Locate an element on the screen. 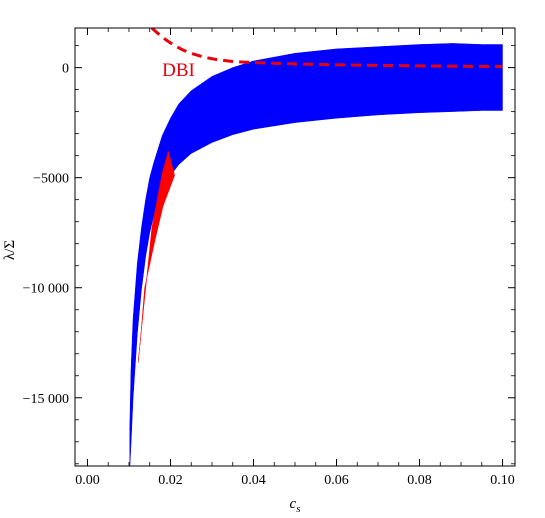 The height and width of the screenshot is (518, 545). x-tick-label: 0.06 is located at coordinates (336, 480).